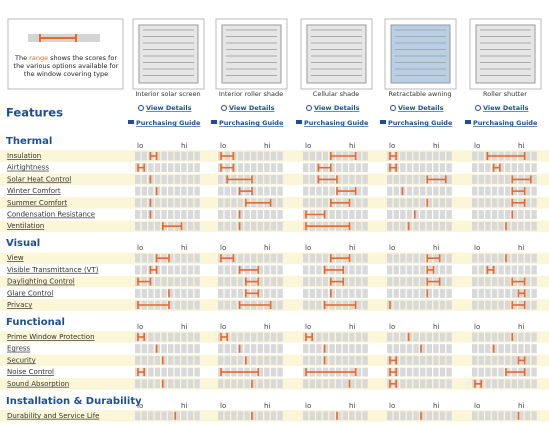  What do you see at coordinates (51, 215) in the screenshot?
I see `row-label: Condensation Resistance` at bounding box center [51, 215].